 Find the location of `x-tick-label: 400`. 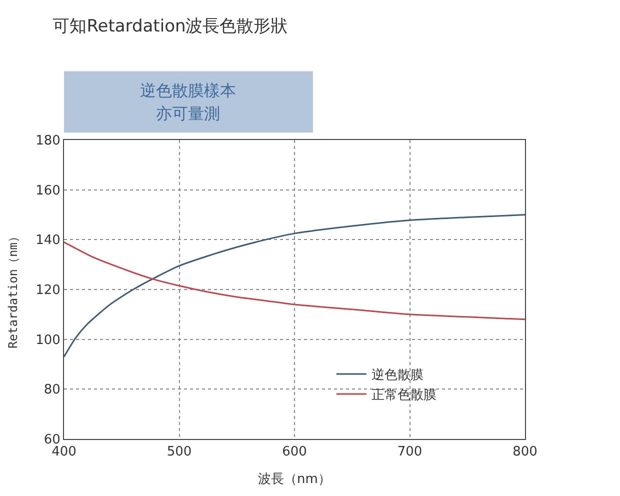

x-tick-label: 400 is located at coordinates (64, 452).